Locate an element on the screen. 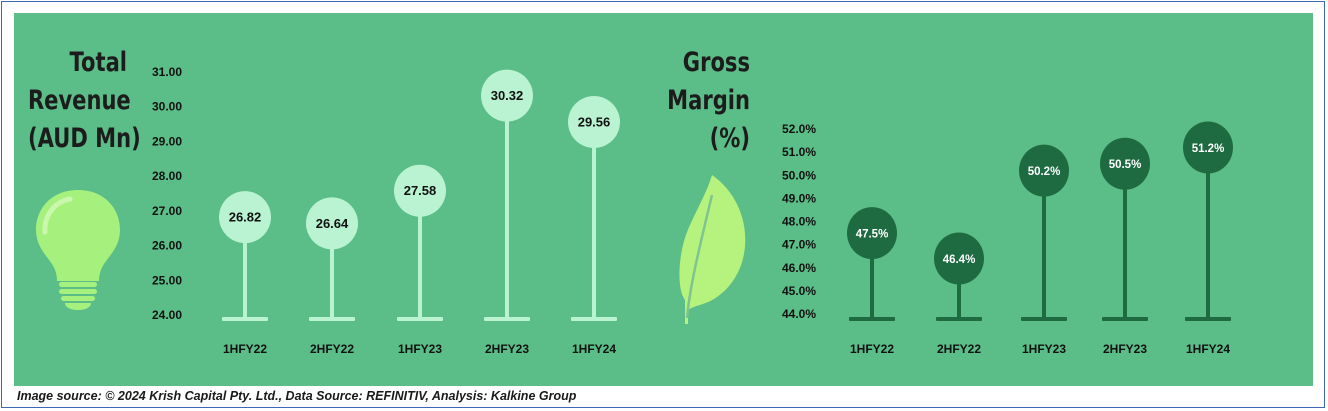  y-tick-label: 52.0% is located at coordinates (799, 129).